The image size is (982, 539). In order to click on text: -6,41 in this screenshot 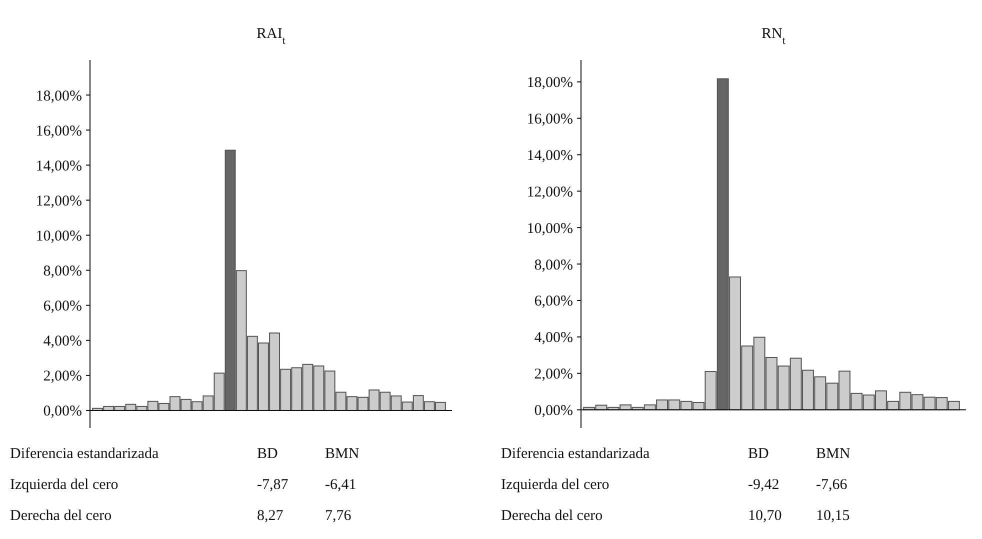, I will do `click(340, 485)`.